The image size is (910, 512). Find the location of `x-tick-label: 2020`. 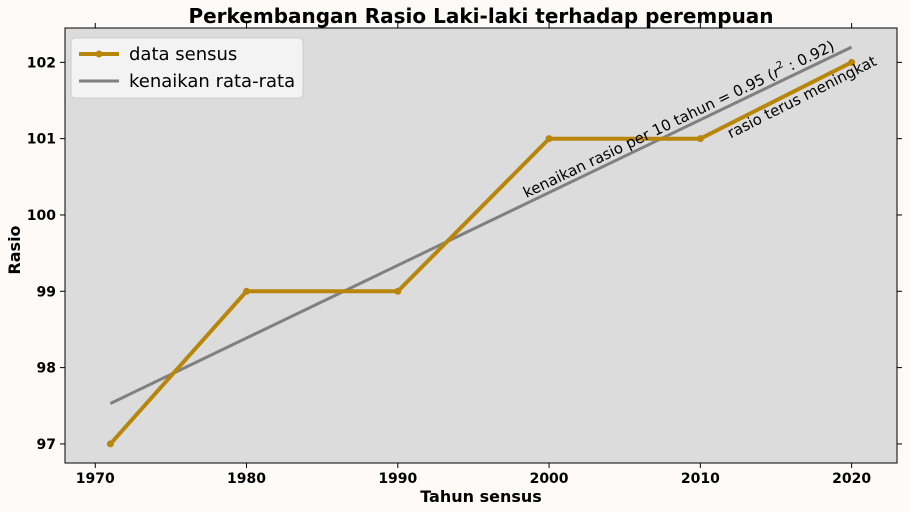

x-tick-label: 2020 is located at coordinates (851, 479).